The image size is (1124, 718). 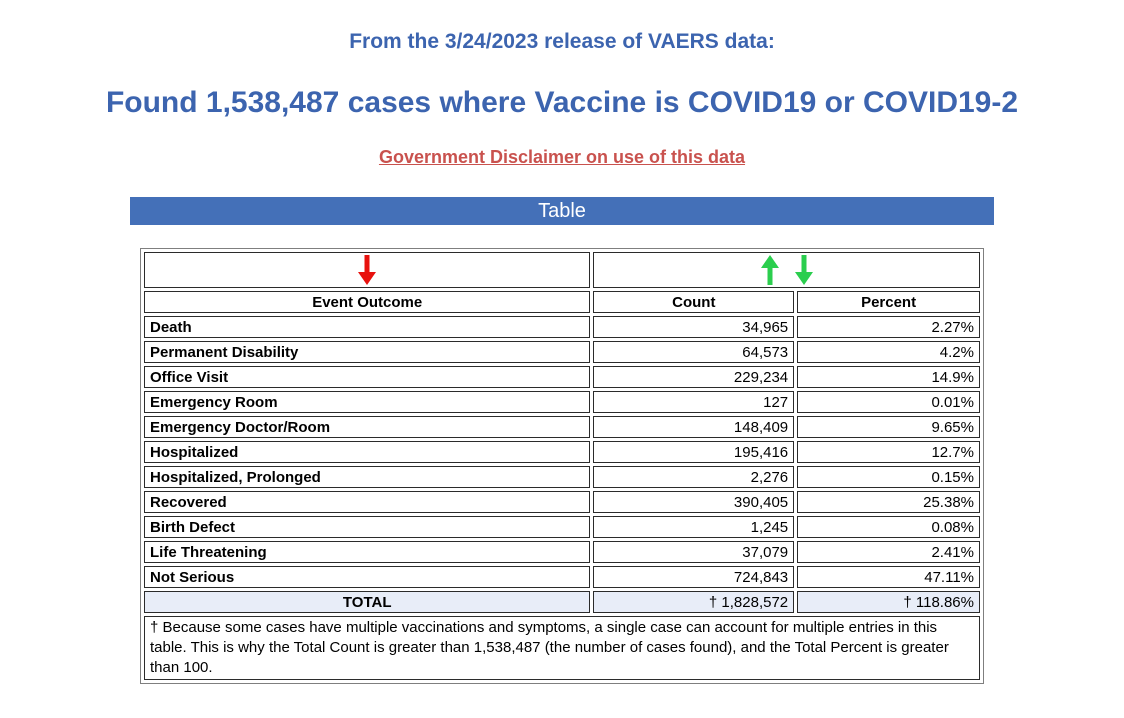 I want to click on table-row: Death 34,965 2.27%, so click(x=562, y=327).